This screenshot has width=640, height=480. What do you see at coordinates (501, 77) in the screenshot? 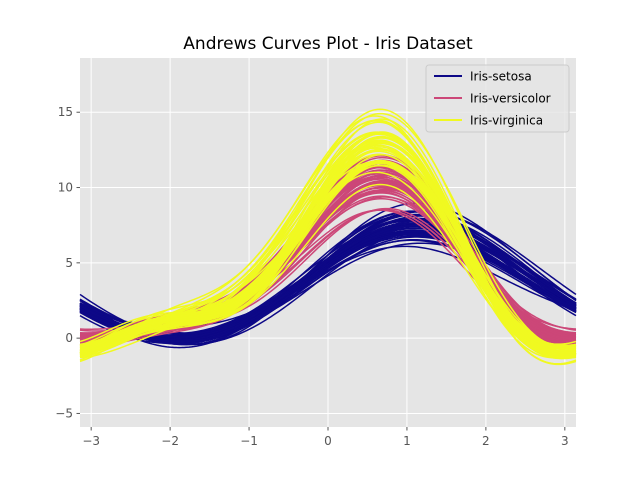
I see `legend-label: Iris-setosa` at bounding box center [501, 77].